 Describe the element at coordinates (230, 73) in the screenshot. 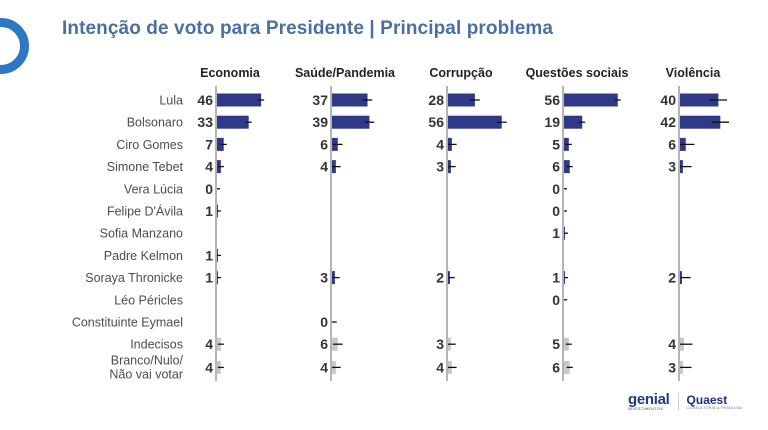

I see `series-header: Economia` at that location.